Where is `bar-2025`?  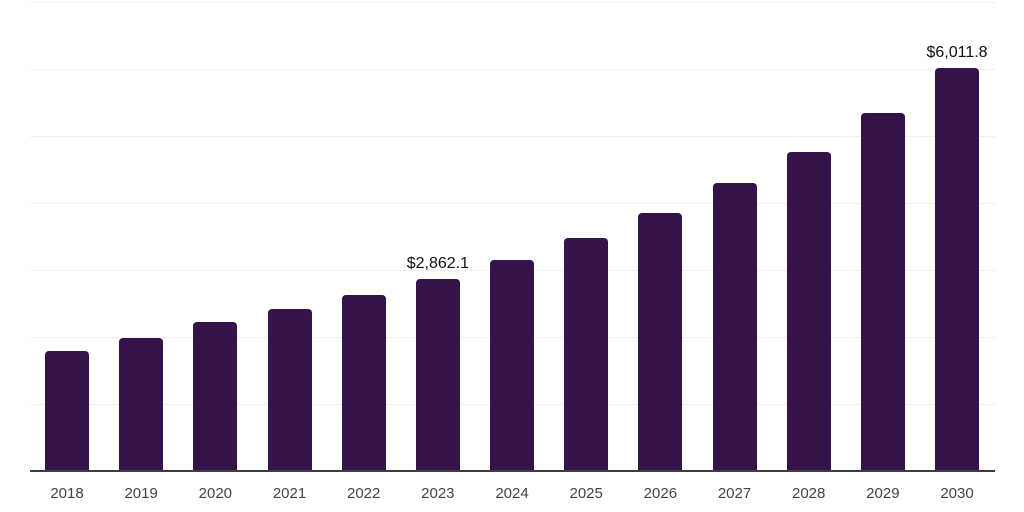 bar-2025 is located at coordinates (586, 354).